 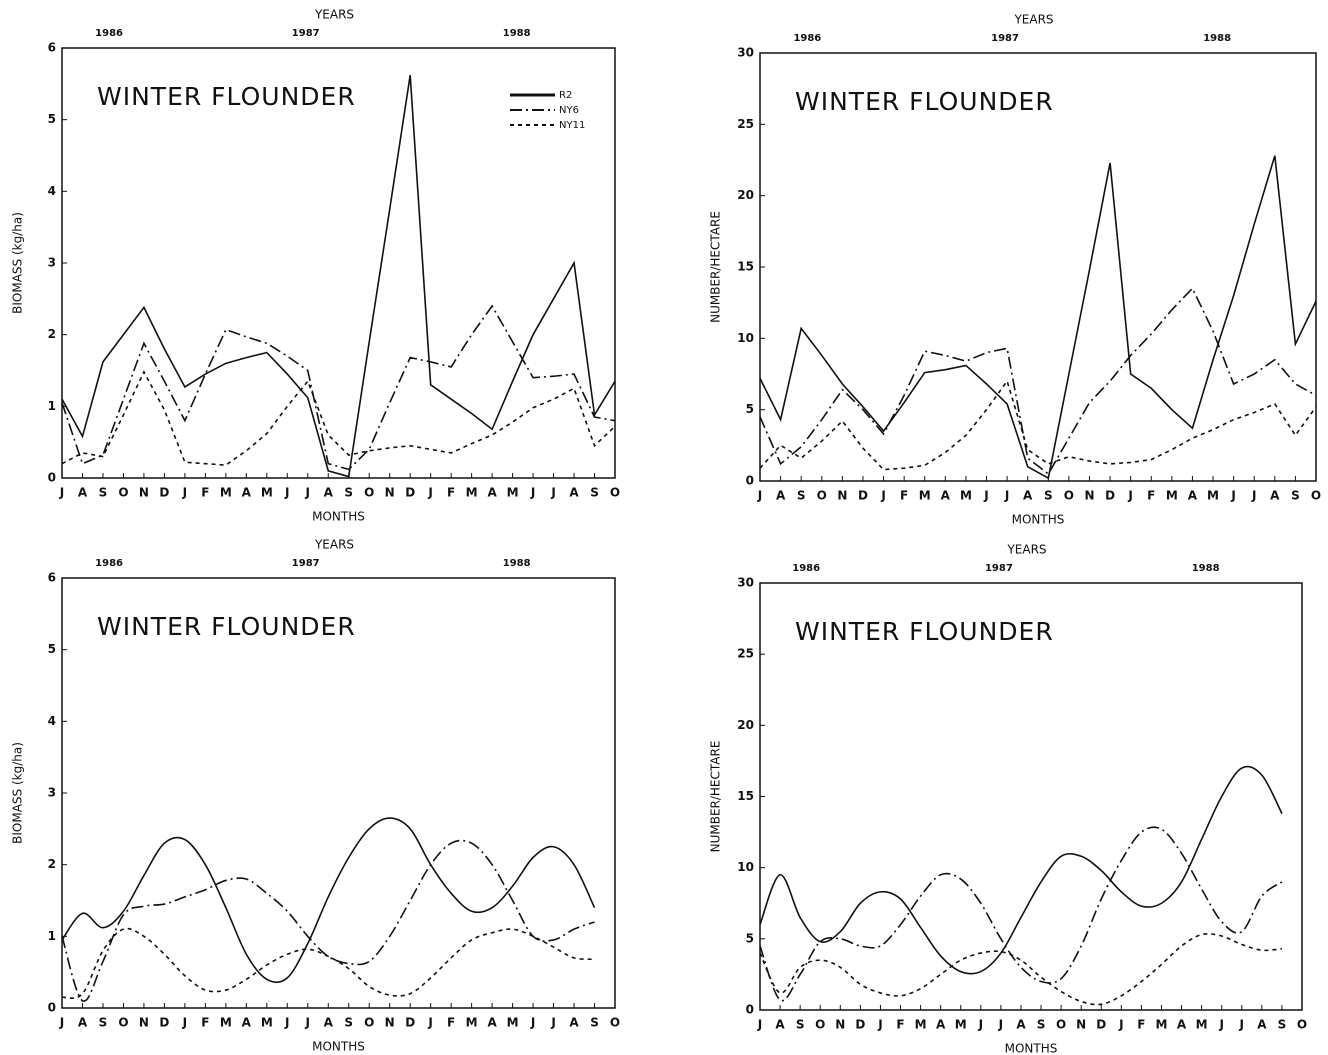 What do you see at coordinates (1206, 568) in the screenshot?
I see `year-label: 1988` at bounding box center [1206, 568].